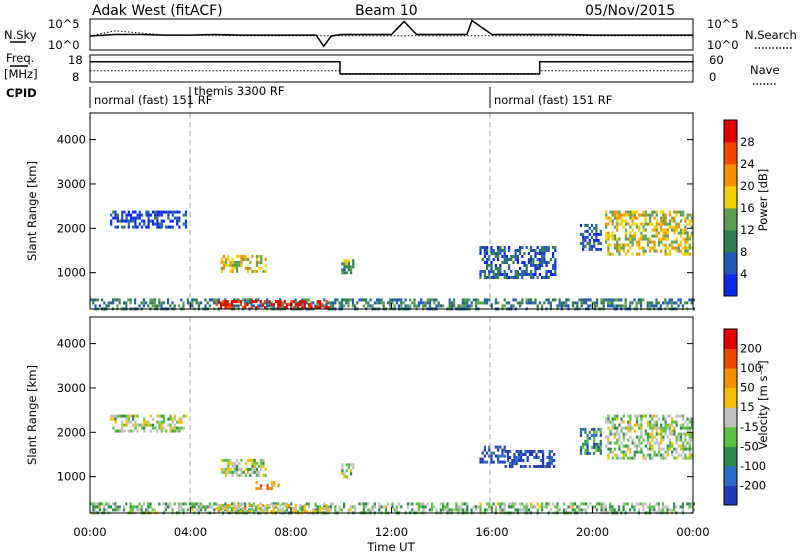 The height and width of the screenshot is (554, 800). Describe the element at coordinates (730, 241) in the screenshot. I see `power-colorbar-swatch` at that location.